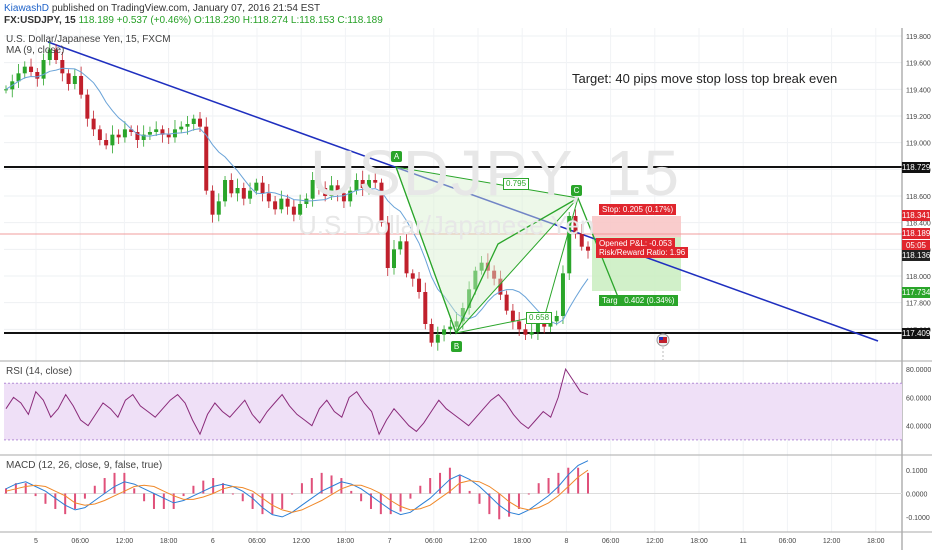  I want to click on price-tag-current: 118.136, so click(916, 255).